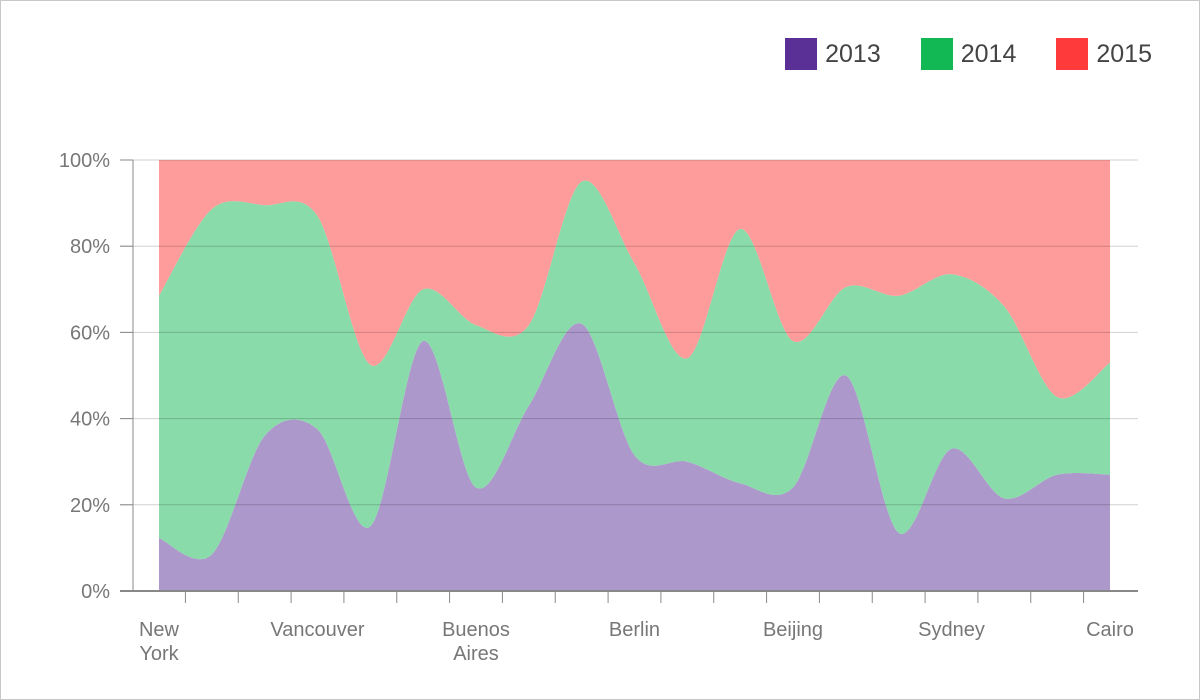  I want to click on x-tick-label: Berlin, so click(634, 630).